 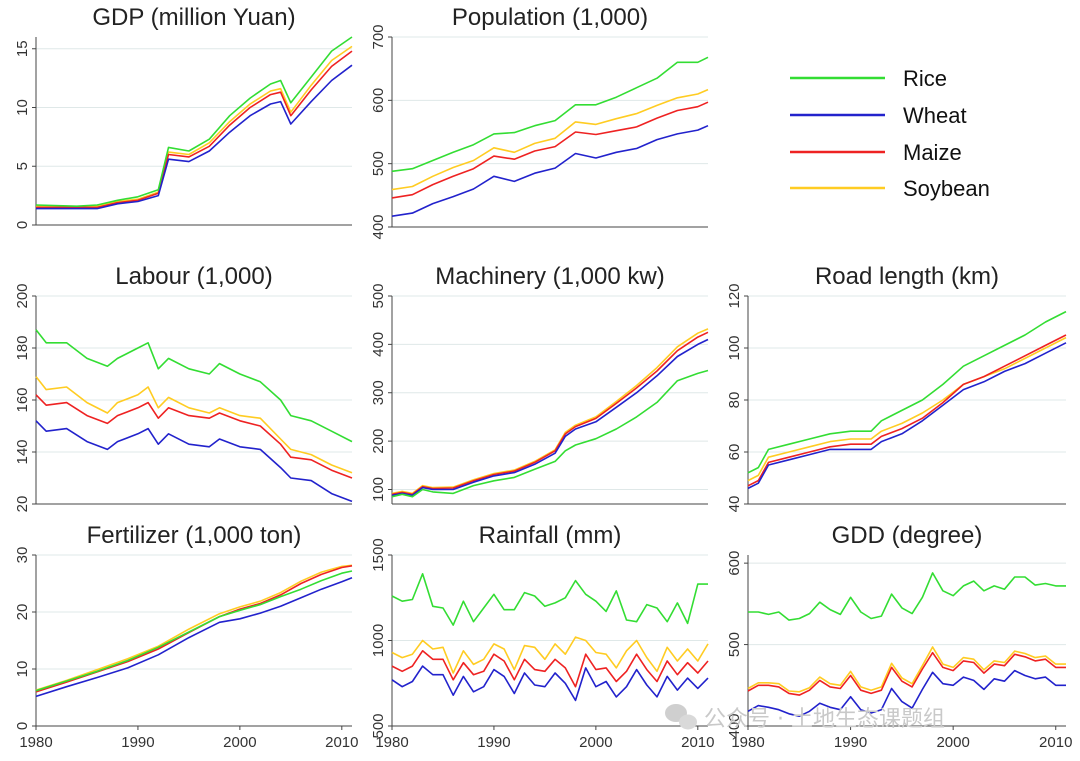 I want to click on panel-road-length-km: Road length (km) 40 60 80 100 120, so click(x=896, y=388).